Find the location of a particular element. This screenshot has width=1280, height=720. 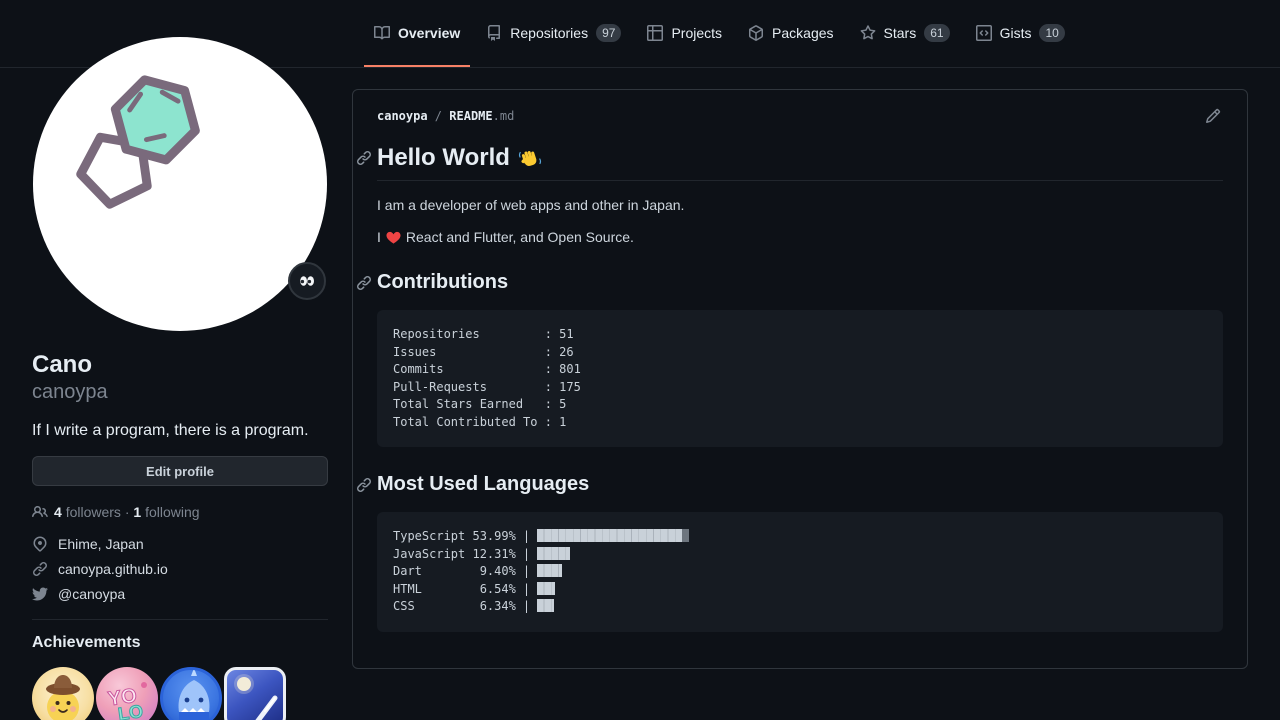

breadcrumb-ext: .md is located at coordinates (503, 116).